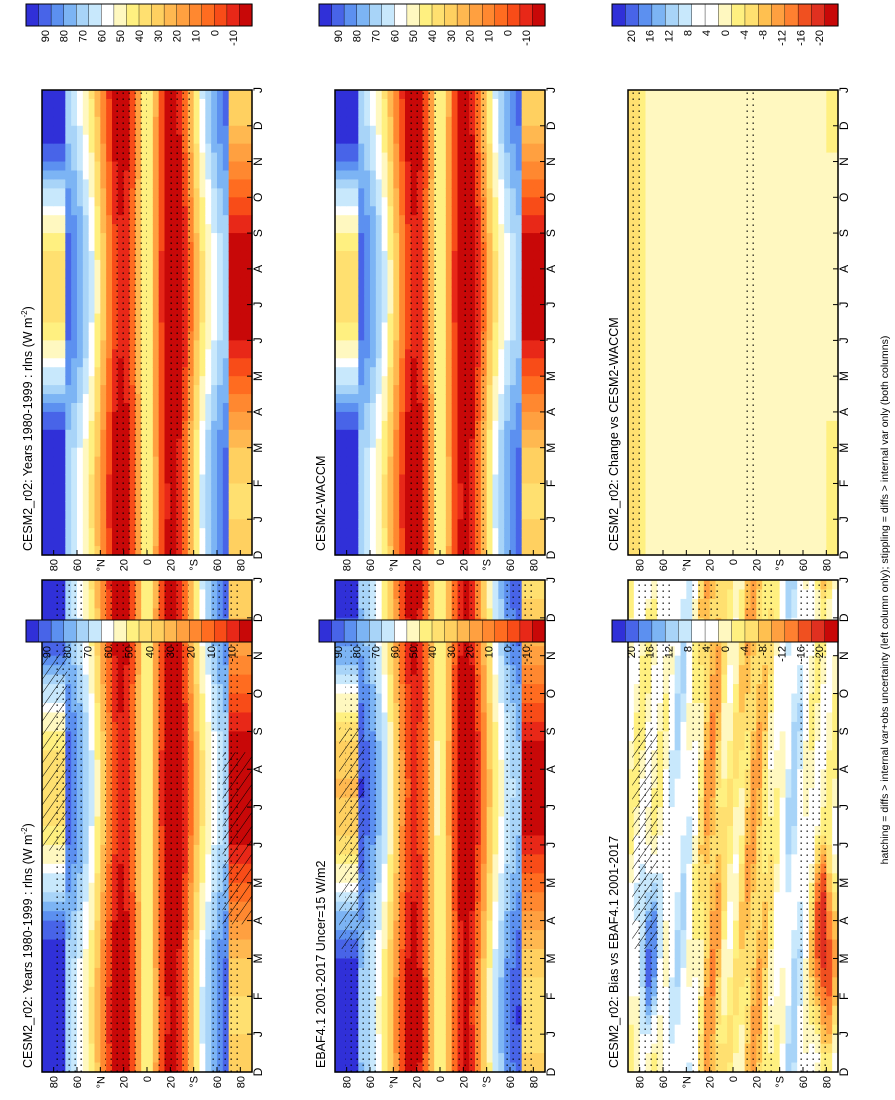 The image size is (895, 1100). What do you see at coordinates (147, 323) in the screenshot?
I see `heatmap-cells` at bounding box center [147, 323].